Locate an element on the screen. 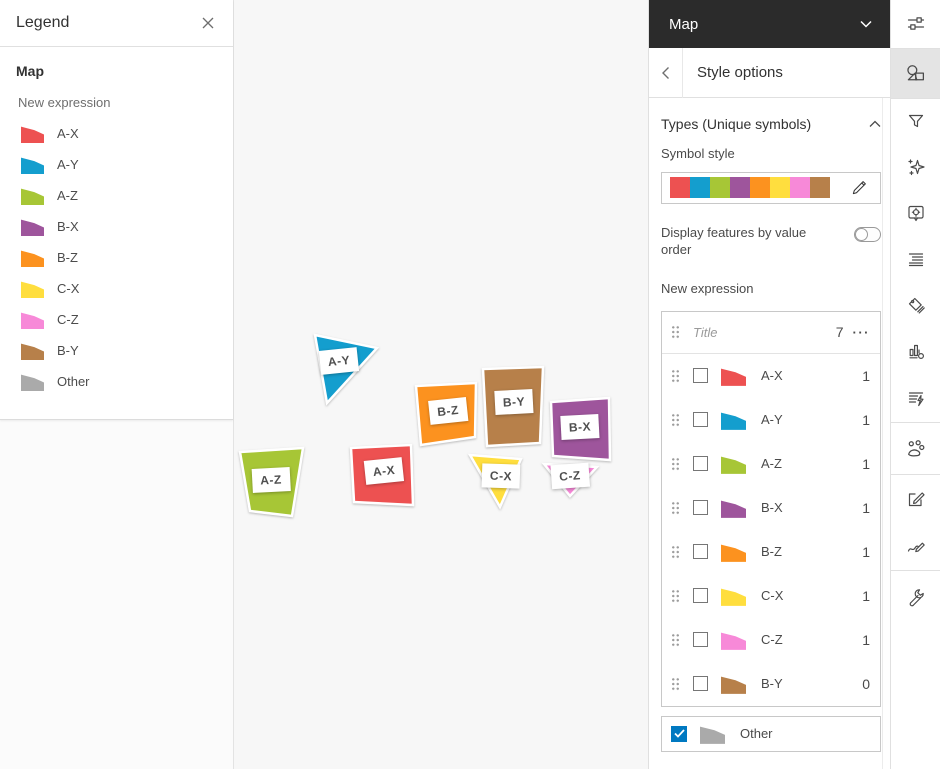  charts-button is located at coordinates (915, 351).